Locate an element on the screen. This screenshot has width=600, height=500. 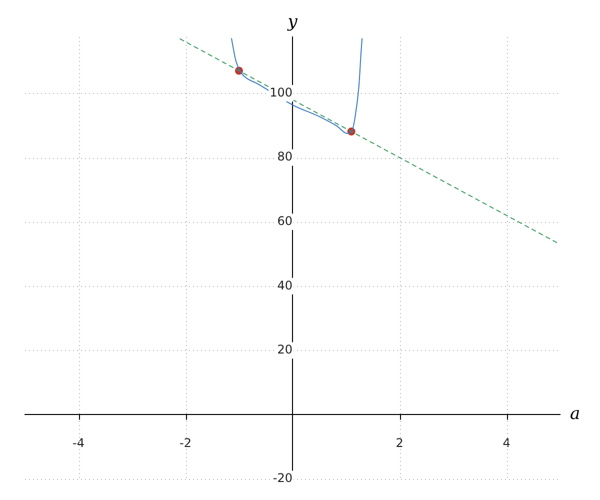
y-axis-title: y is located at coordinates (292, 22).